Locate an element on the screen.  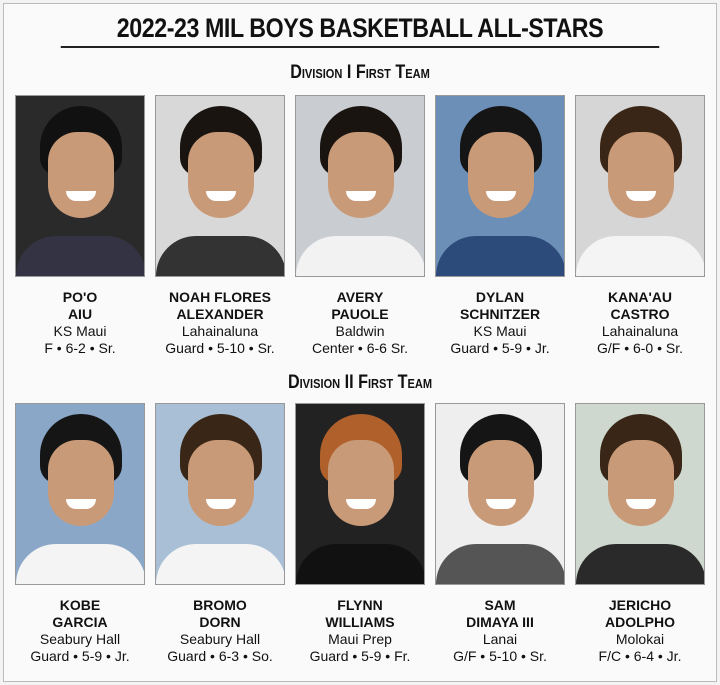
player-last-name: ALEXANDER is located at coordinates (220, 314).